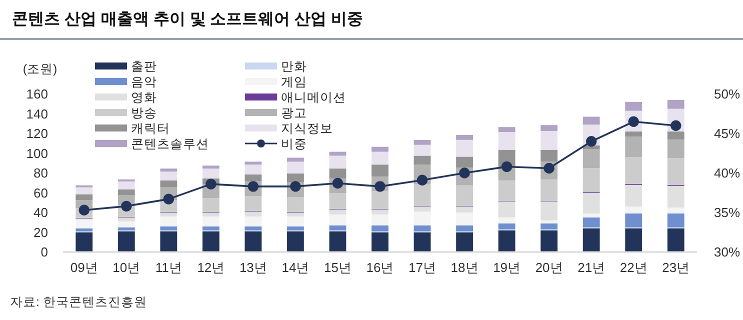  Describe the element at coordinates (727, 173) in the screenshot. I see `y2-tick-label: 40%` at that location.